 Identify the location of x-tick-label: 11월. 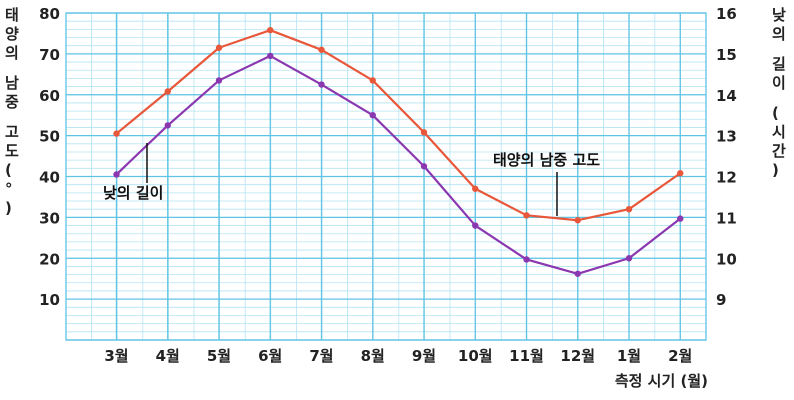
(526, 356).